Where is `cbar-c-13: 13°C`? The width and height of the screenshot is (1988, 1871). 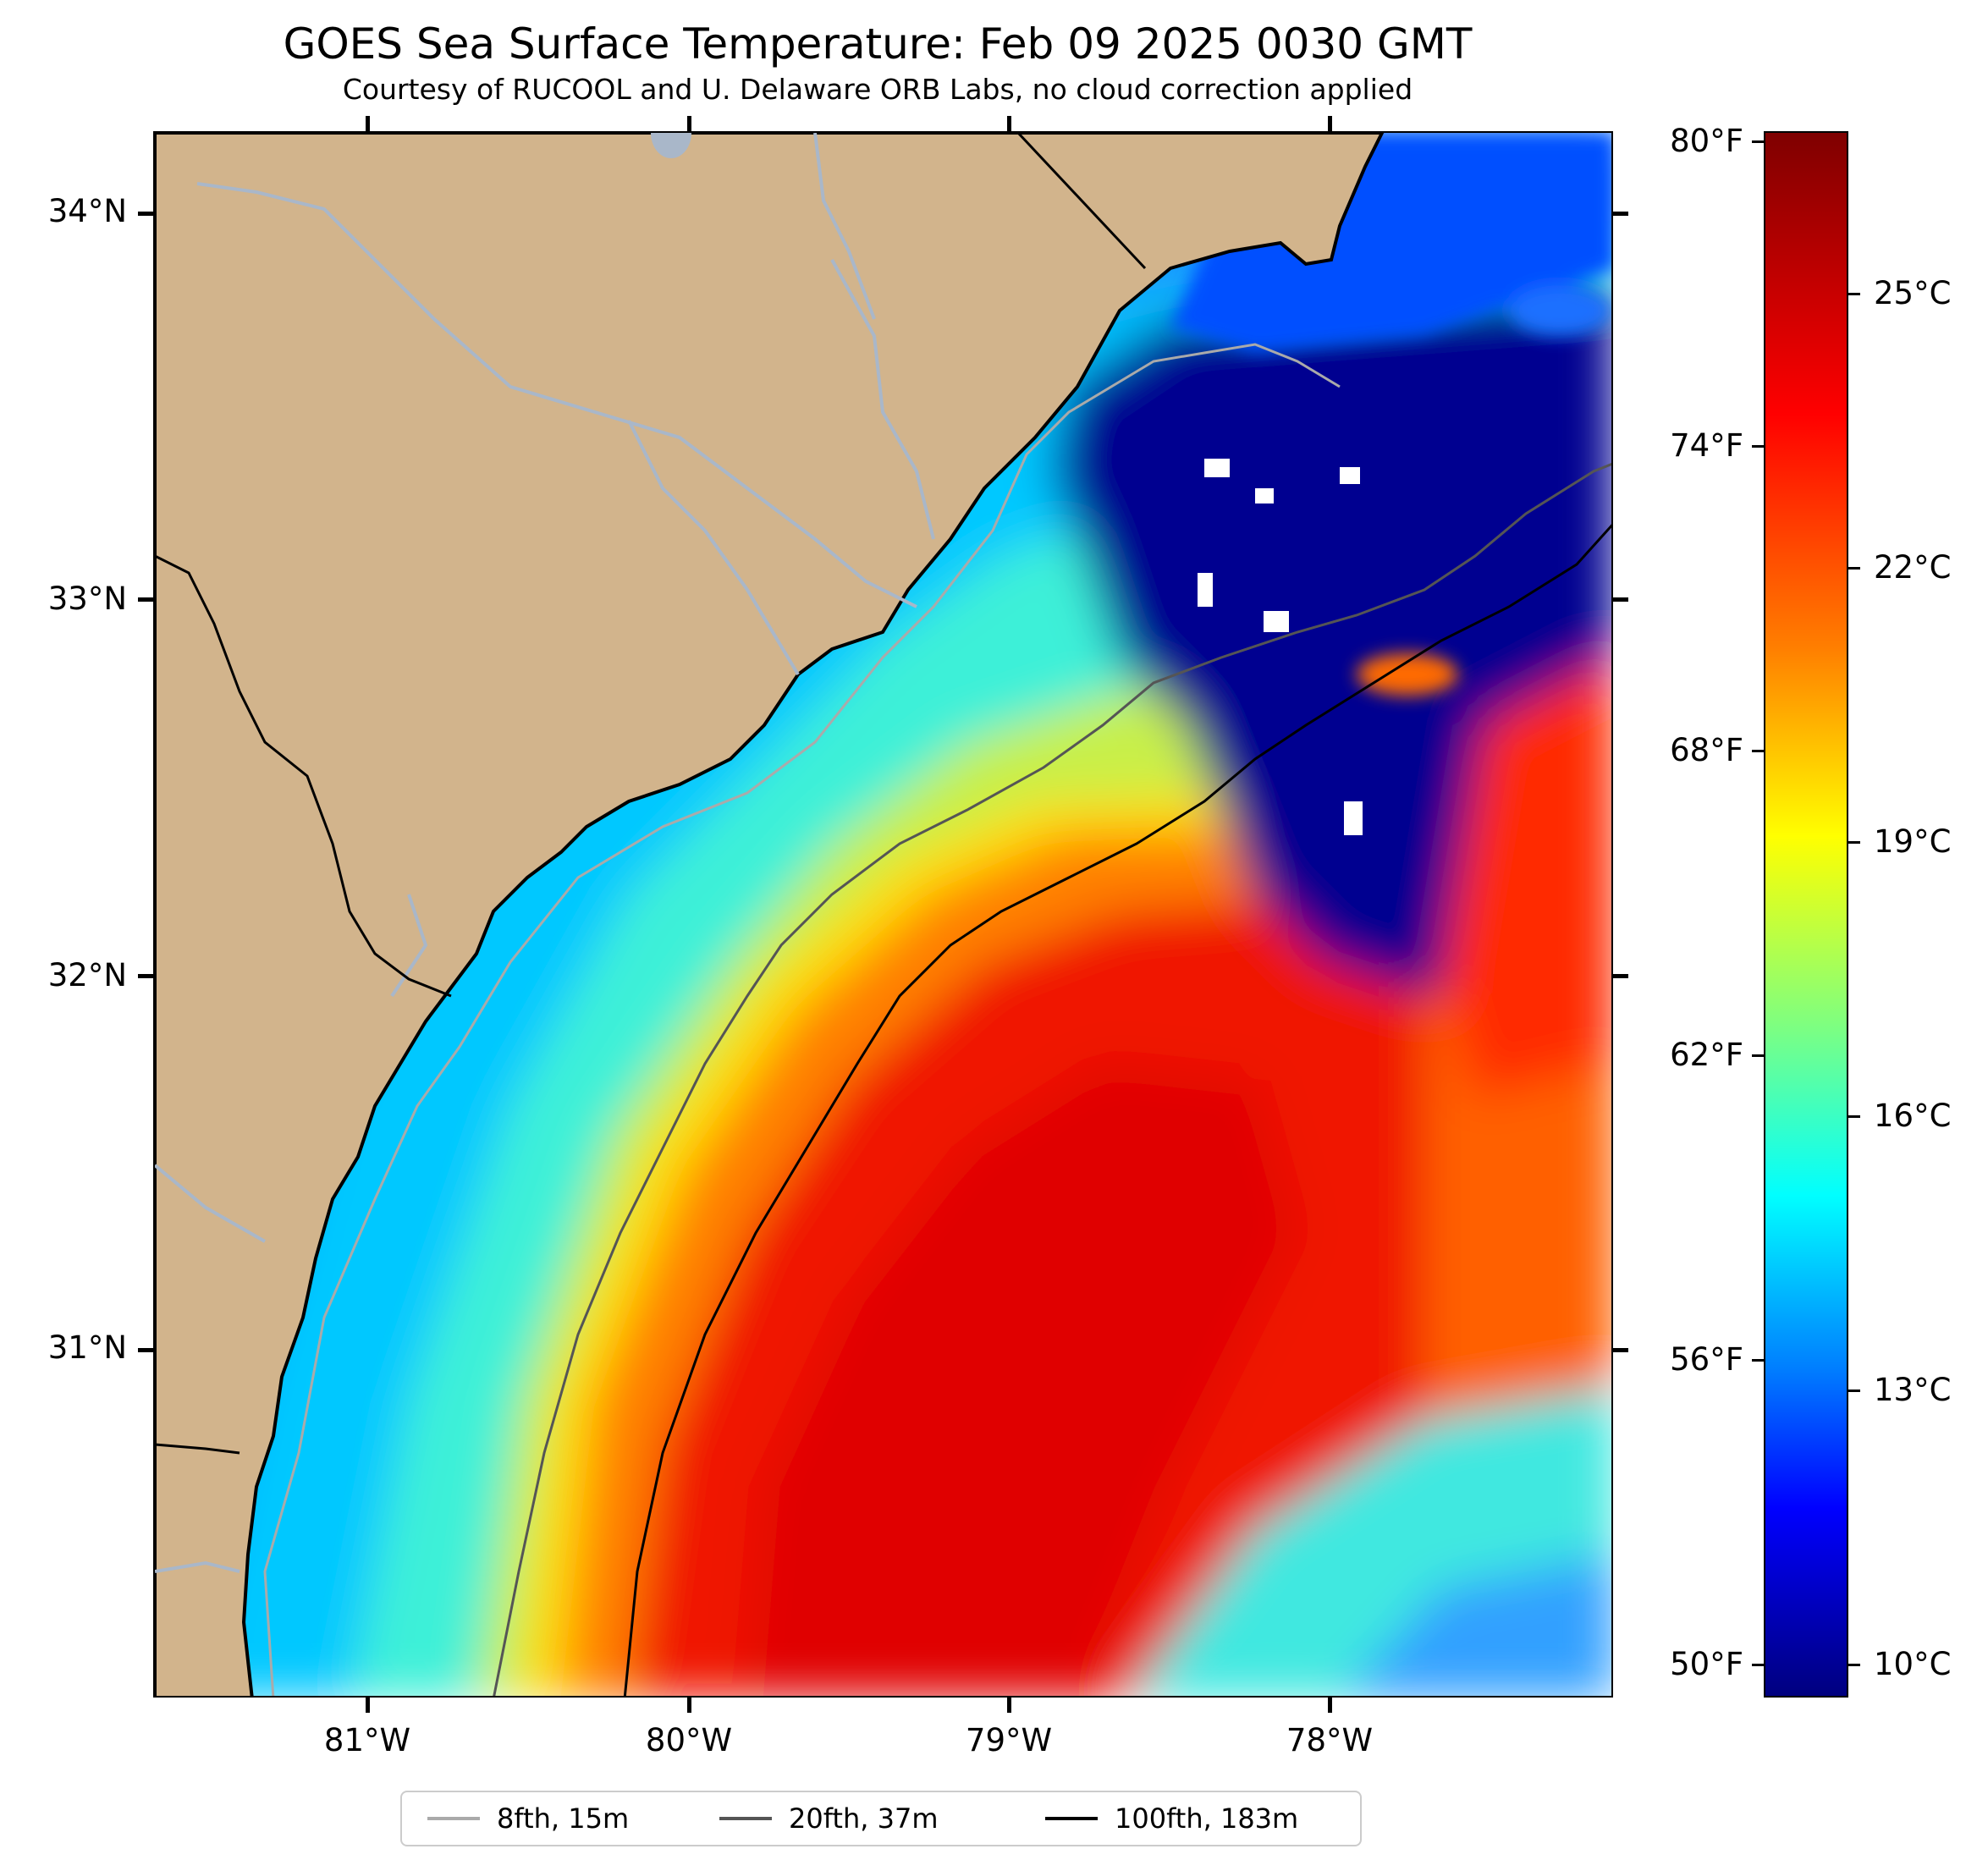
cbar-c-13: 13°C is located at coordinates (1913, 1390).